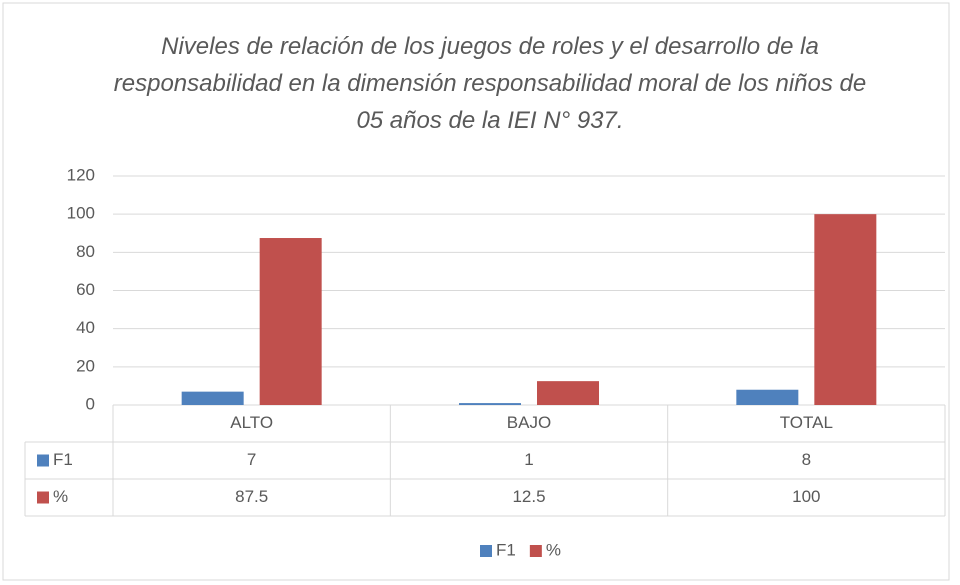 The width and height of the screenshot is (960, 585). What do you see at coordinates (553, 549) in the screenshot?
I see `legend-label: %` at bounding box center [553, 549].